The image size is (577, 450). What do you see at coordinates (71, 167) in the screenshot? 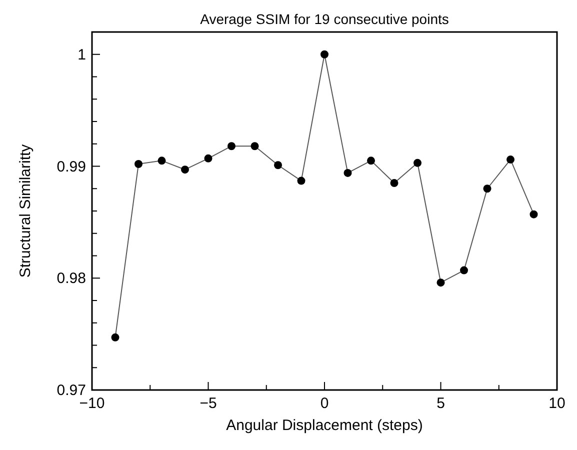
I see `y-tick-label: 0.99` at bounding box center [71, 167].